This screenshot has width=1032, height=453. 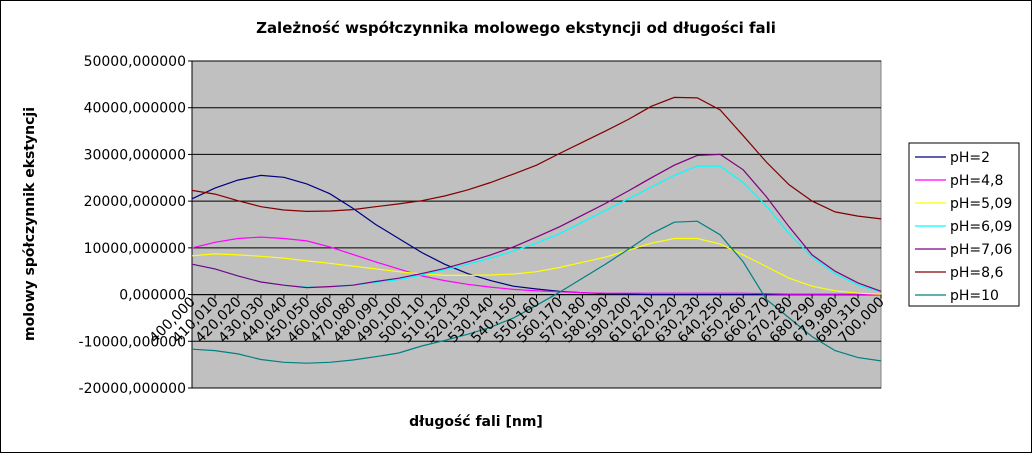 I want to click on legend-box, so click(x=964, y=224).